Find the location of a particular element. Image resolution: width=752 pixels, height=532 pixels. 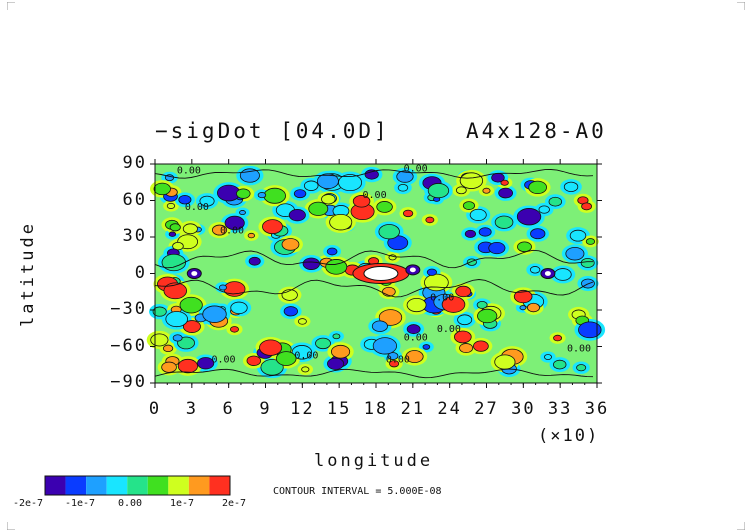

x-tick-label: 33 is located at coordinates (560, 409).